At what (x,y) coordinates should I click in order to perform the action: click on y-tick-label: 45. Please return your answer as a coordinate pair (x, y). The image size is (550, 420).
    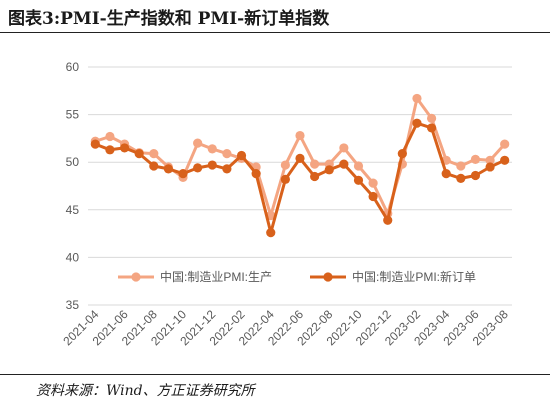
    Looking at the image, I should click on (73, 210).